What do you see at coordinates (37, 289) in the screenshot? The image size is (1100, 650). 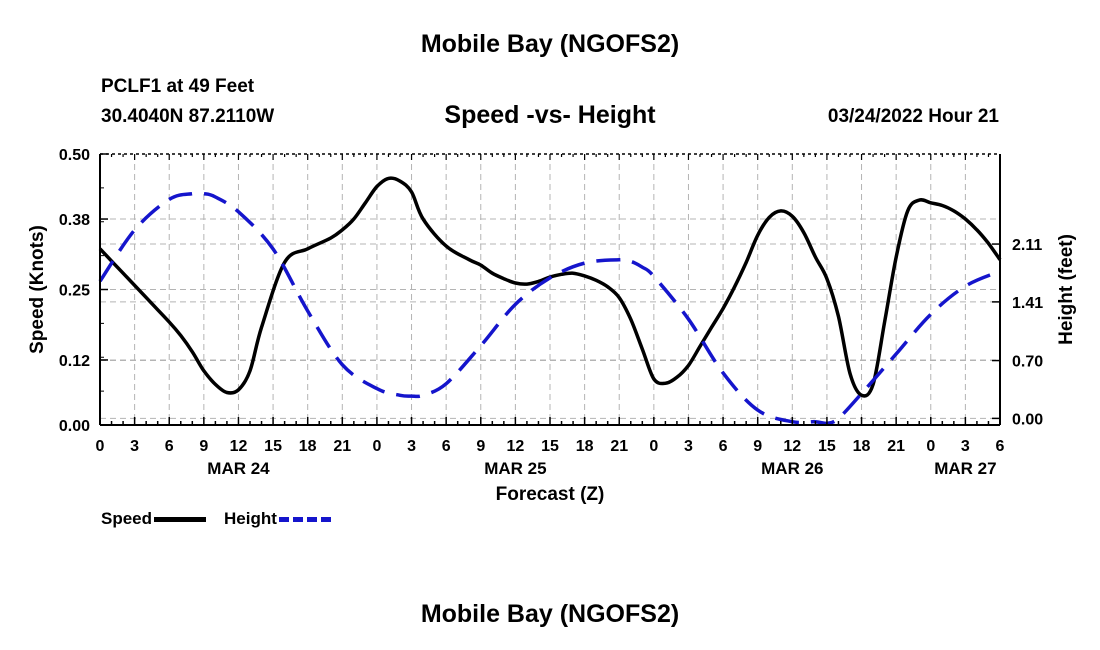 I see `y-left-axis-label: Speed (Knots)` at bounding box center [37, 289].